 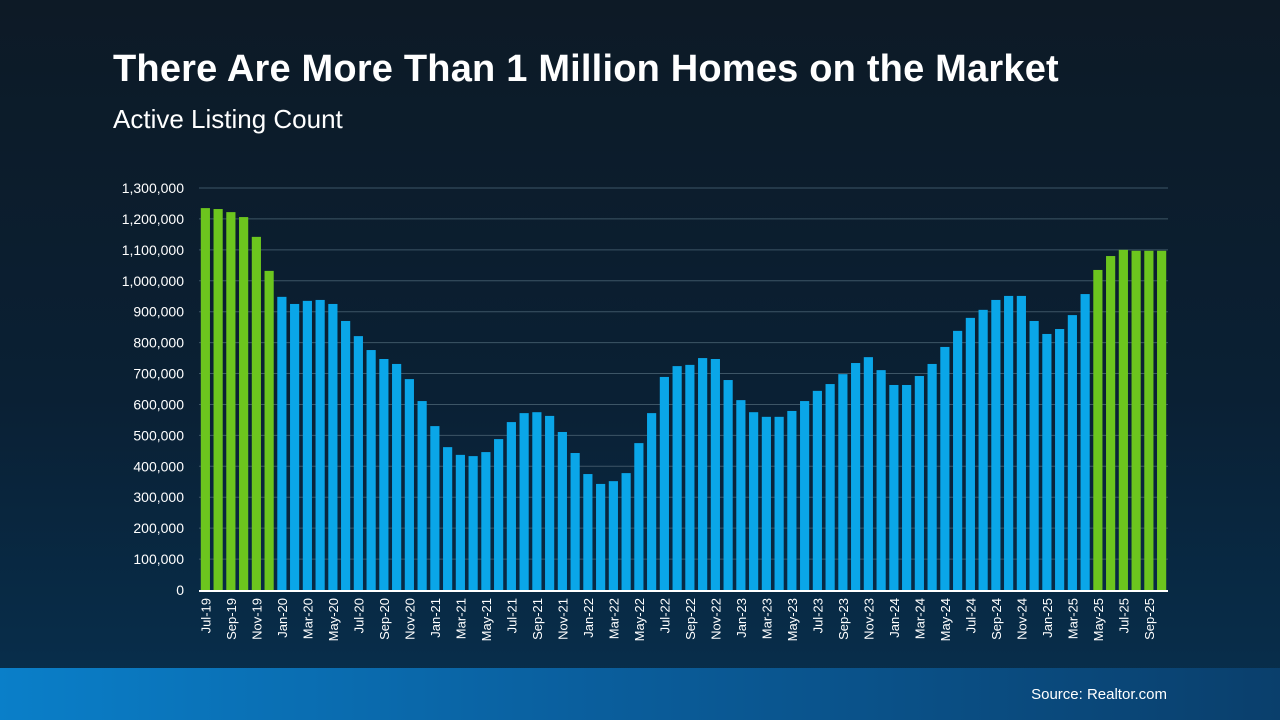 What do you see at coordinates (817, 615) in the screenshot?
I see `x-tick-label: Jul-23` at bounding box center [817, 615].